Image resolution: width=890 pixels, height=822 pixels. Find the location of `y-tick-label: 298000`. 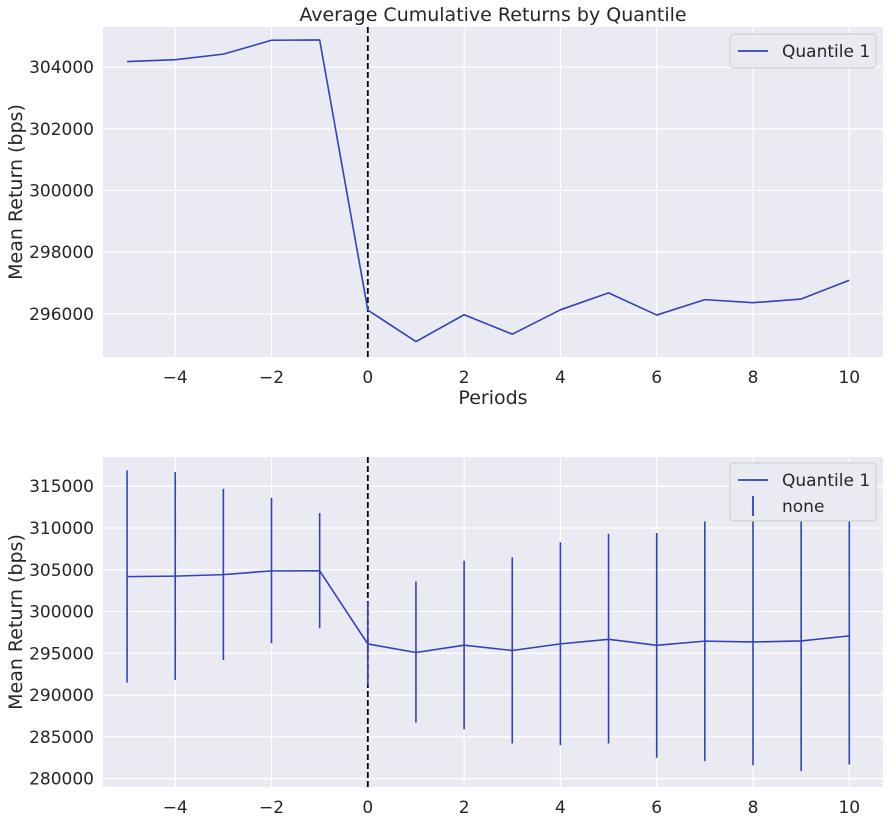

y-tick-label: 298000 is located at coordinates (61, 253).